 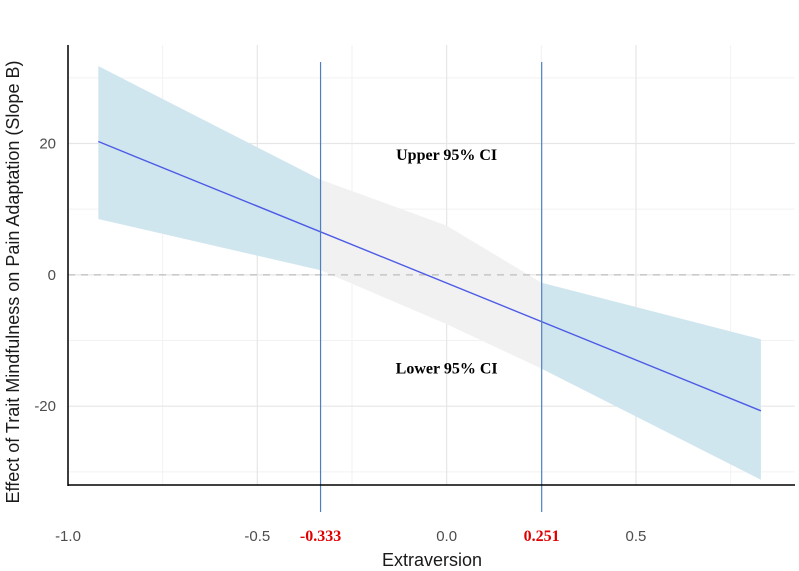 I want to click on y-tick-label: 20, so click(x=47, y=144).